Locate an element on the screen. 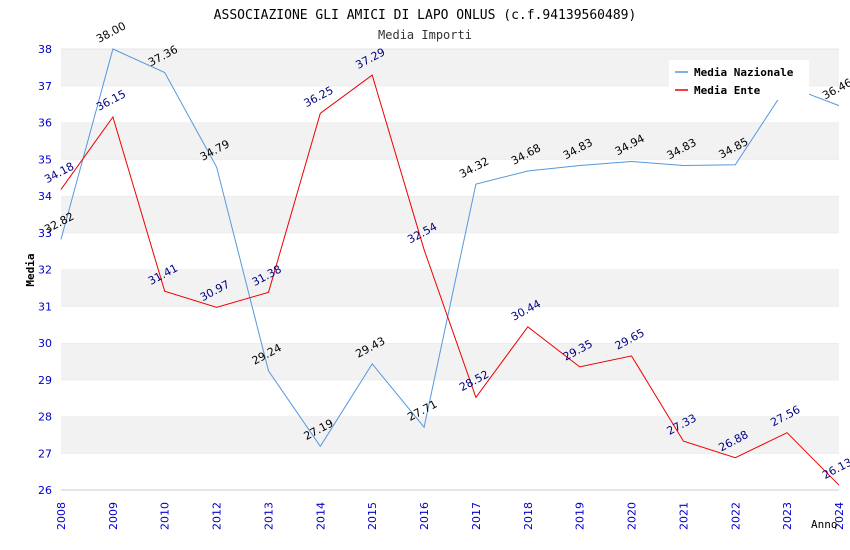 This screenshot has height=550, width=850. x-tick-label: 2019 is located at coordinates (580, 516).